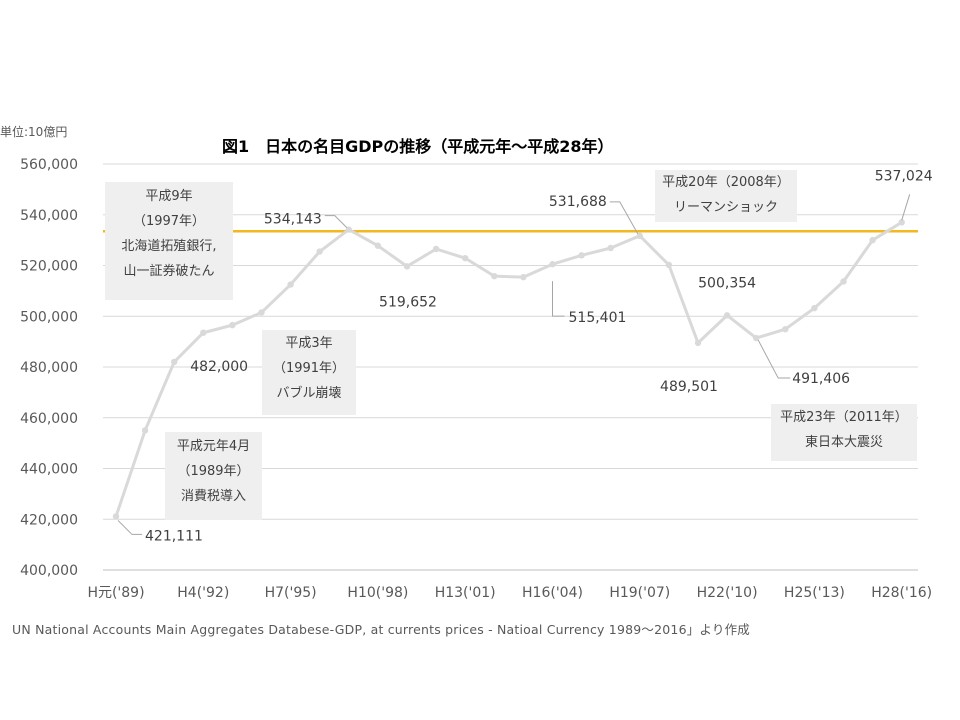 This screenshot has height=720, width=960. I want to click on y-tick-label: 540,000, so click(49, 216).